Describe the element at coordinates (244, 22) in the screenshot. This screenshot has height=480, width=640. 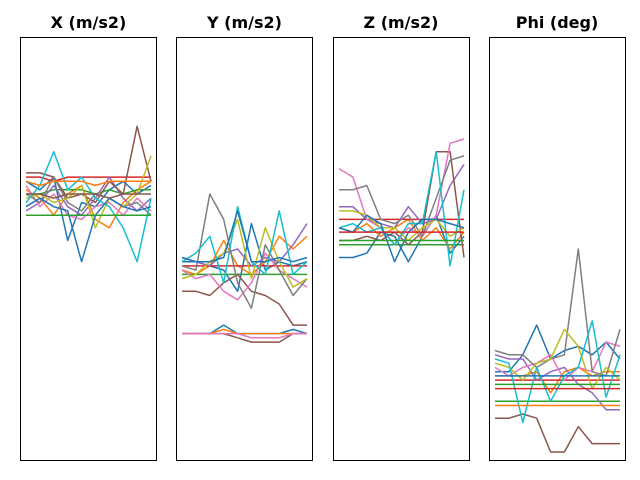
I see `panel-title-y: Y (m/s2)` at that location.